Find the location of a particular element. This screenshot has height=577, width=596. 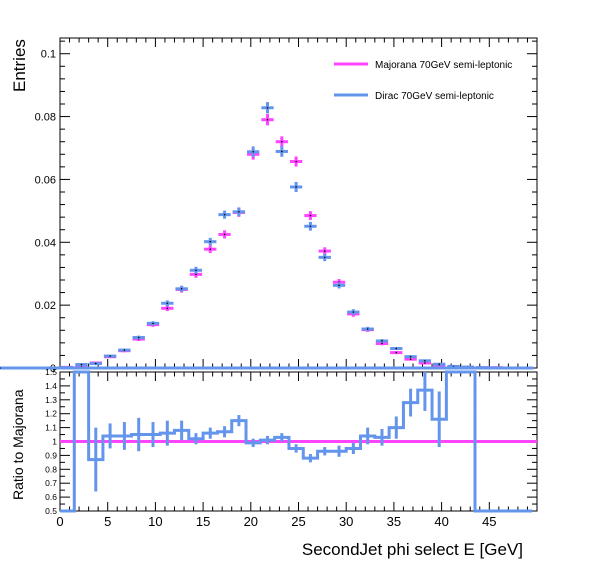

ratio-y-tick-label: 1.5 is located at coordinates (51, 372).